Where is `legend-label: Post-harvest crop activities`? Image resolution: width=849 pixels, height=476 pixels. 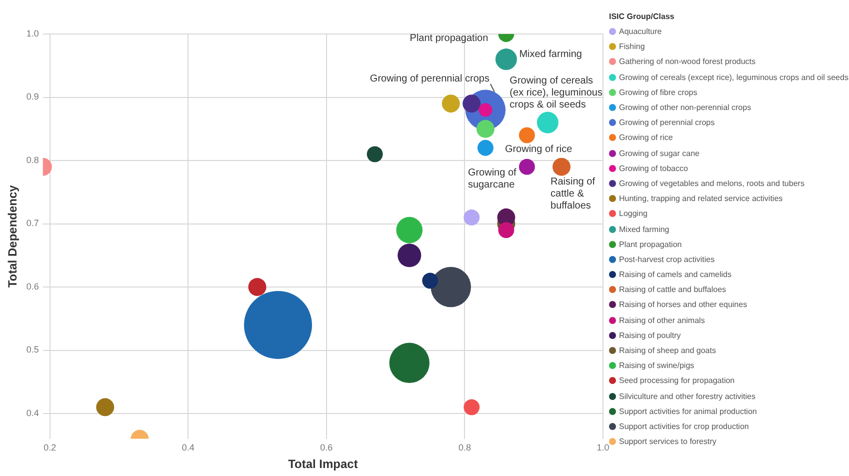 legend-label: Post-harvest crop activities is located at coordinates (667, 259).